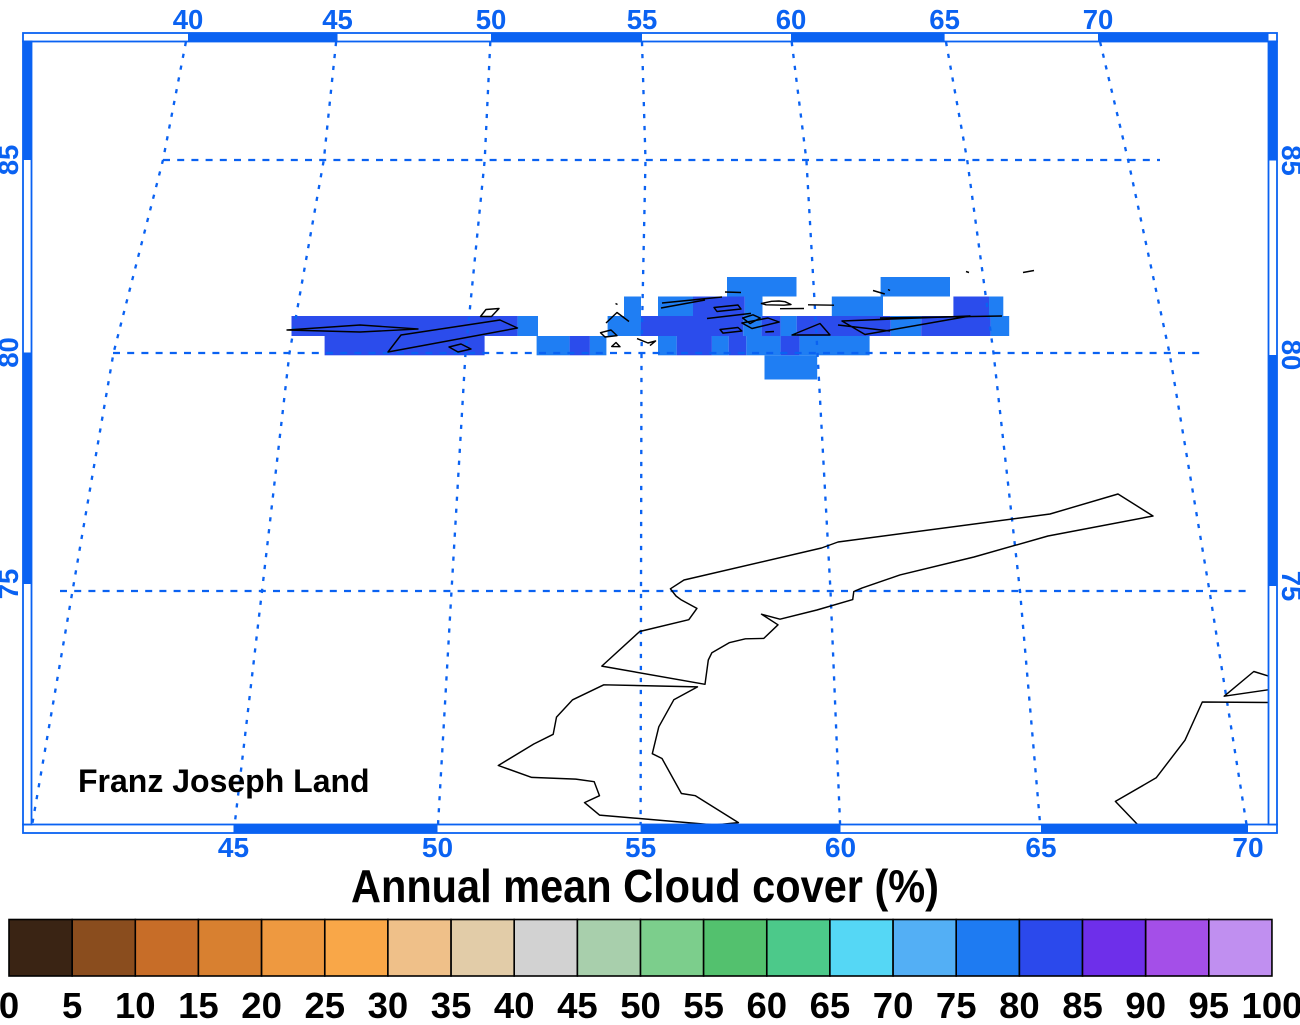 The height and width of the screenshot is (1025, 1300). Describe the element at coordinates (198, 1005) in the screenshot. I see `svg-text: 15` at that location.